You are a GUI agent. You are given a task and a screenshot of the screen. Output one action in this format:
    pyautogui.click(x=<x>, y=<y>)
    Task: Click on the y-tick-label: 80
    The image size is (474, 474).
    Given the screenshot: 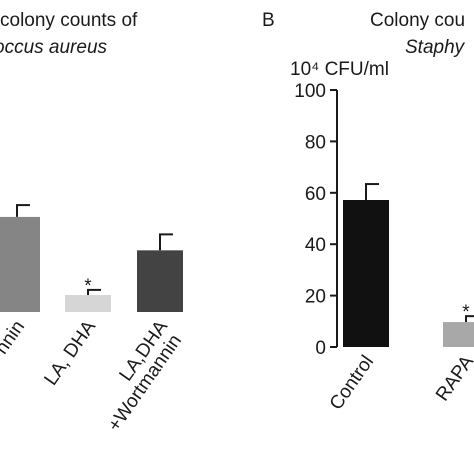 What is the action you would take?
    pyautogui.click(x=315, y=142)
    